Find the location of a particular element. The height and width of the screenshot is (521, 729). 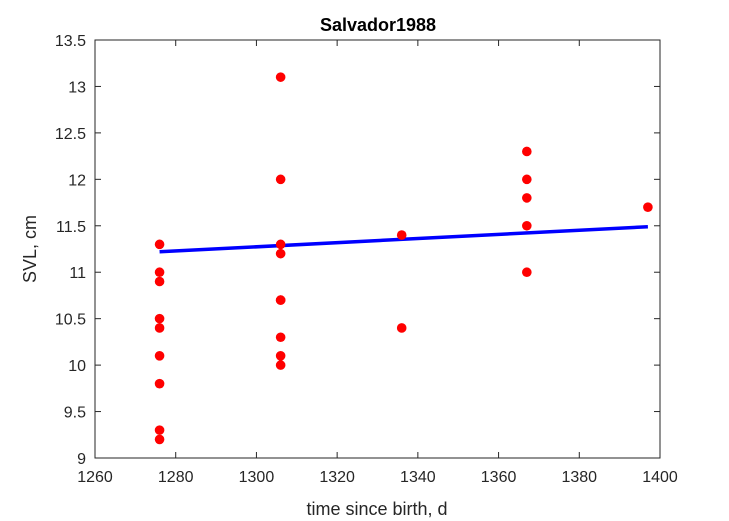

y-tick-label: 12.5 is located at coordinates (70, 134).